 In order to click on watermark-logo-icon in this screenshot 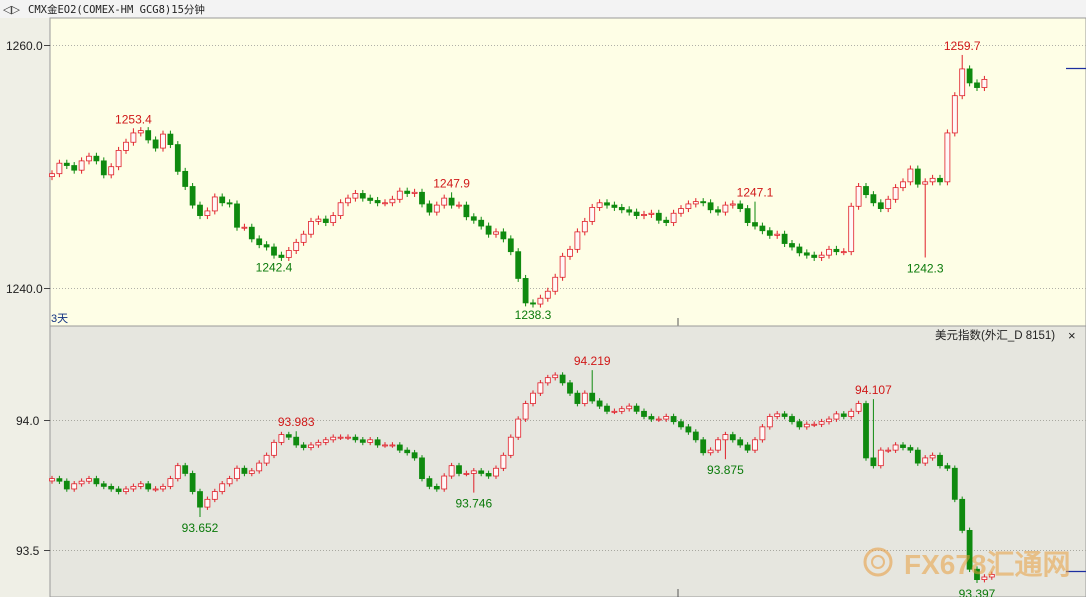, I will do `click(878, 562)`.